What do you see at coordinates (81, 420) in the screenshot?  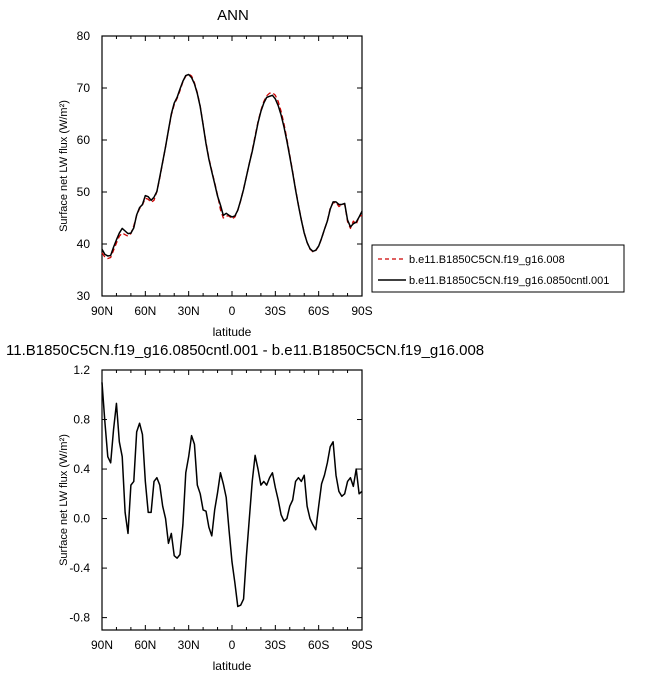 I see `bottom-y-tick-label: 0.8` at bounding box center [81, 420].